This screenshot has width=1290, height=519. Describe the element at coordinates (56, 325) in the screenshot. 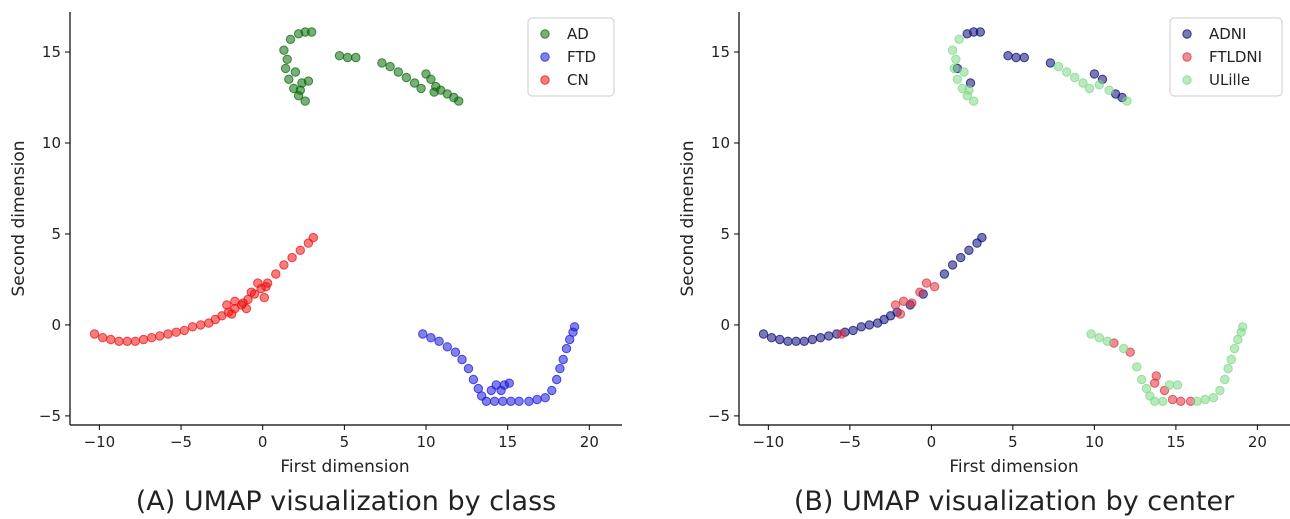

I see `y-tick-label: 0` at that location.